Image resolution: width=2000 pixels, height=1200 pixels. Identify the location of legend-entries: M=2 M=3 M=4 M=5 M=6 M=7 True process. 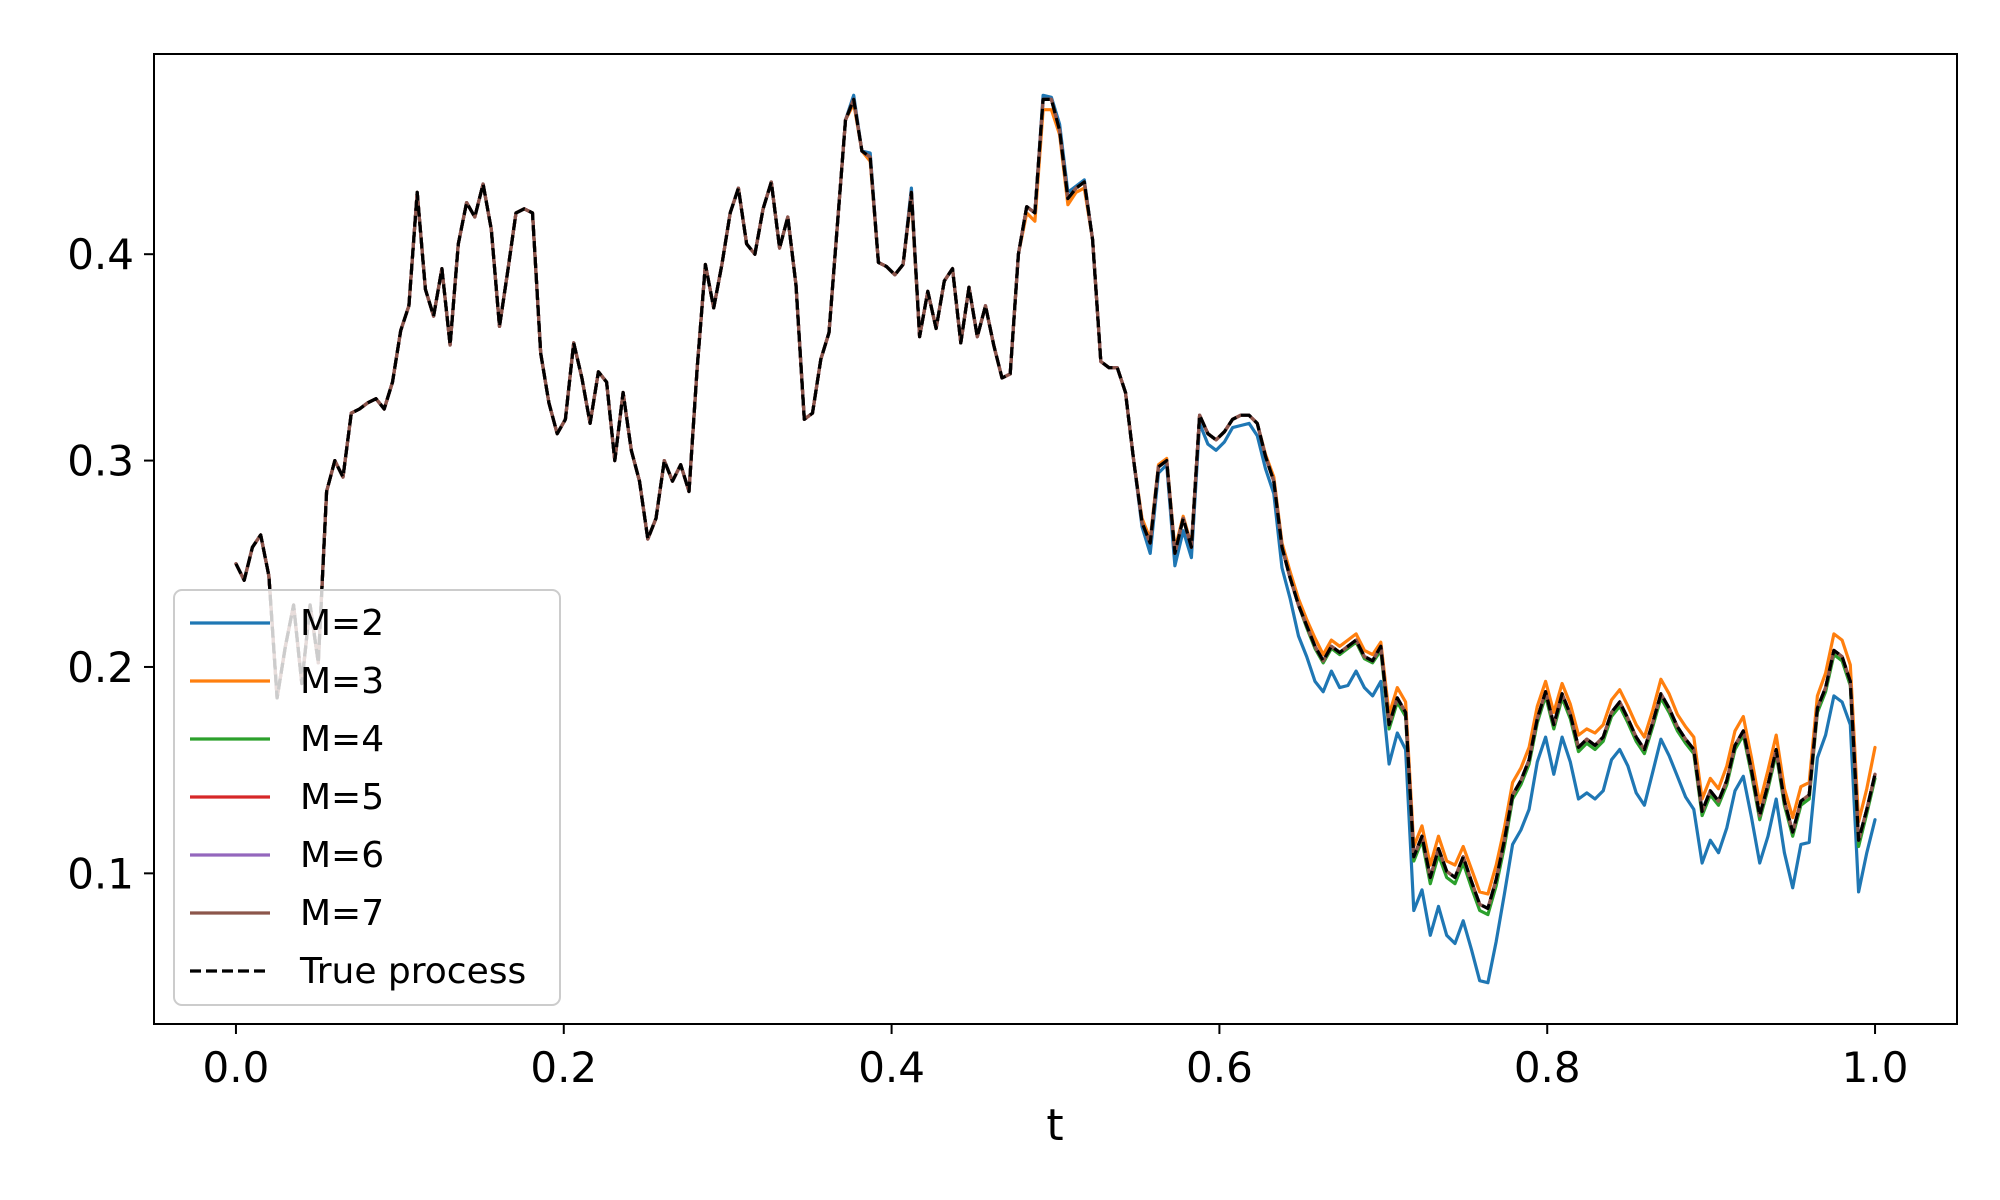
(358, 797).